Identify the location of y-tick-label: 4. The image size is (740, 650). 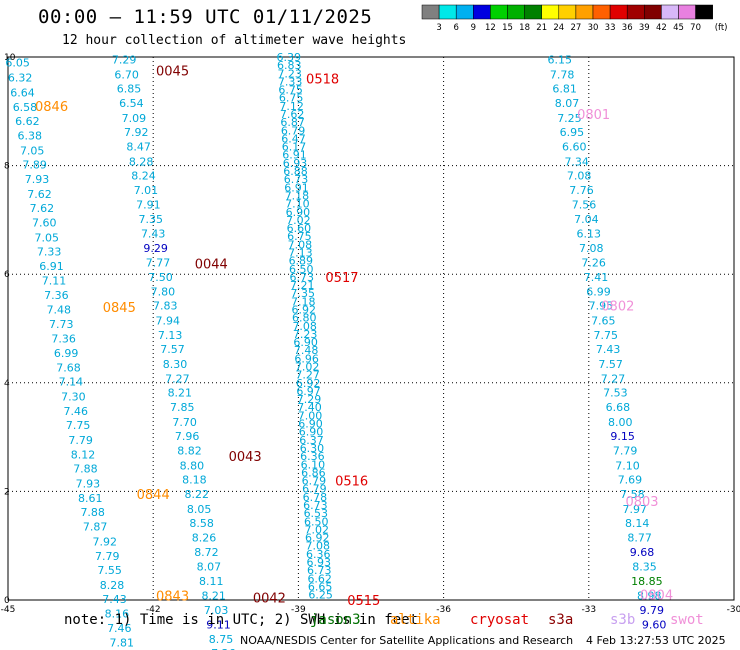
(7, 384).